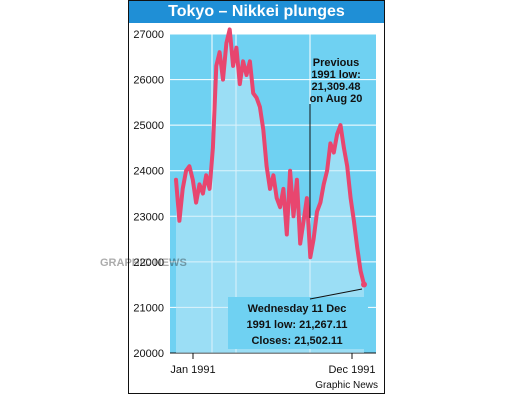 The height and width of the screenshot is (402, 515). Describe the element at coordinates (148, 35) in the screenshot. I see `y-tick-label-27000: 27000` at that location.